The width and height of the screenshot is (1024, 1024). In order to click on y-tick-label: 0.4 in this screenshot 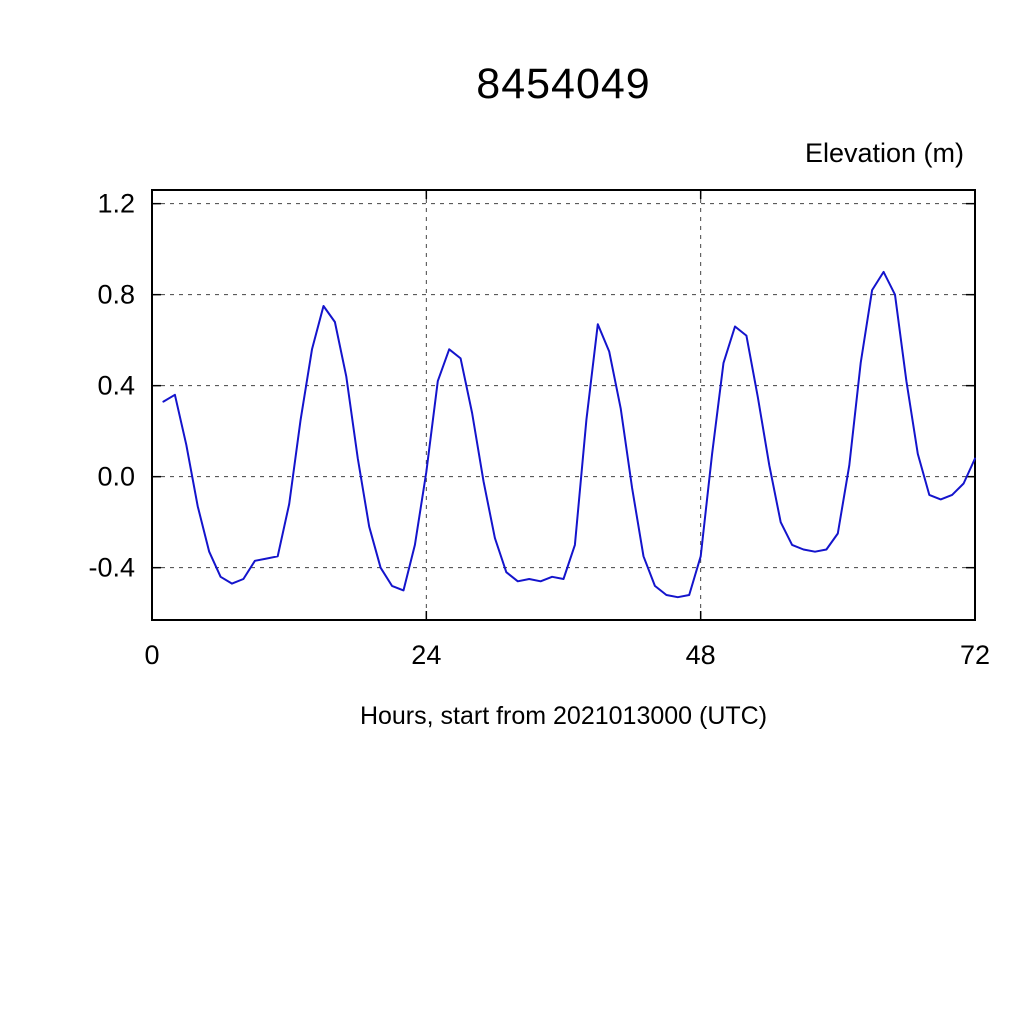, I will do `click(116, 386)`.